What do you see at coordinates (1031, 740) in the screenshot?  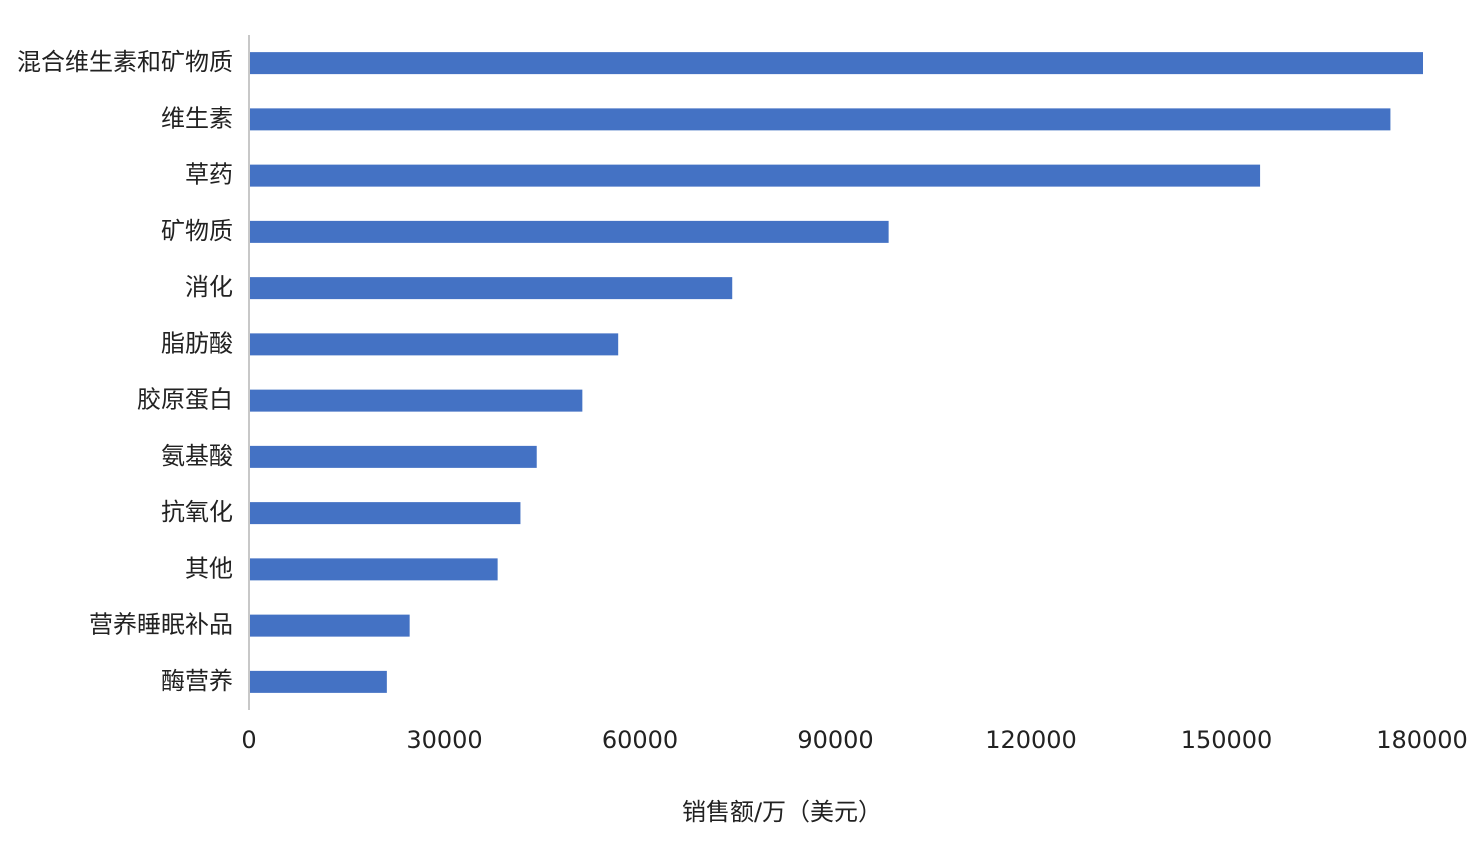 I see `x-tick-label: 120000` at bounding box center [1031, 740].